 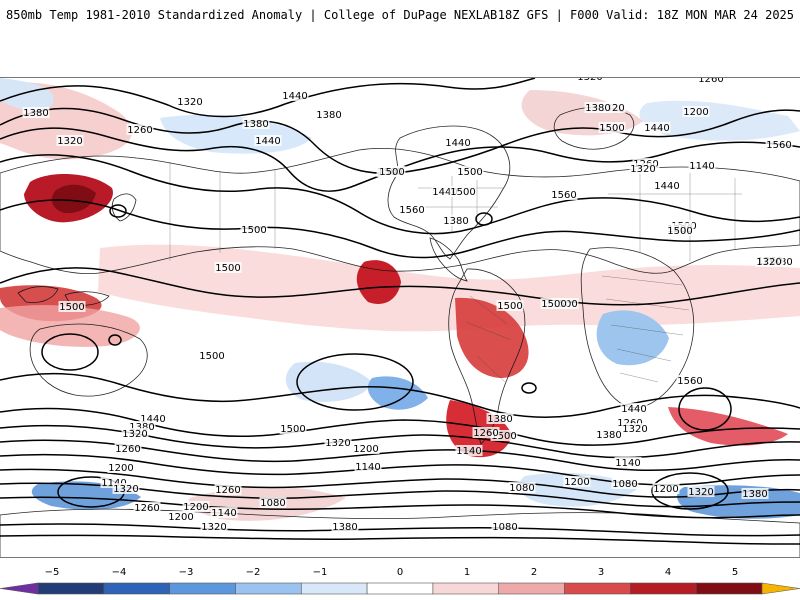 I want to click on colorbar-tick-label: −2, so click(x=253, y=572).